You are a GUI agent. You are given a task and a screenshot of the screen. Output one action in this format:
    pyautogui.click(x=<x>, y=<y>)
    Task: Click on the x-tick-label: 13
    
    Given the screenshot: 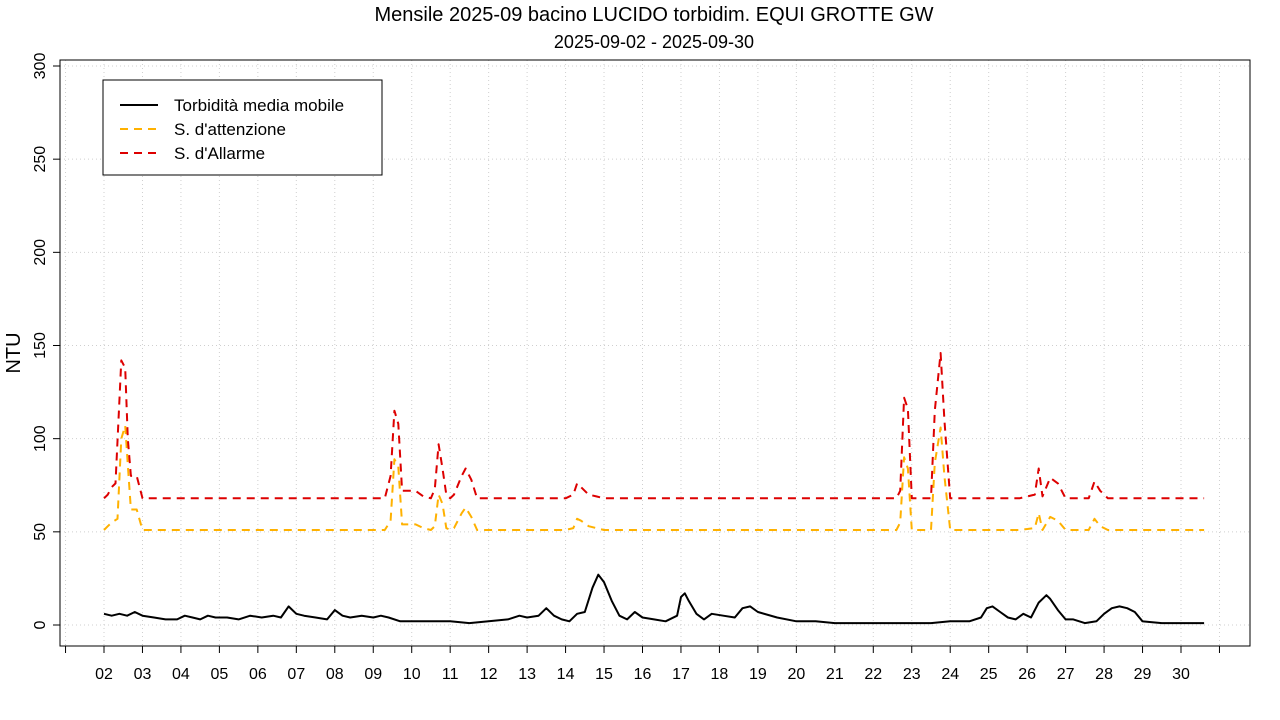 What is the action you would take?
    pyautogui.click(x=527, y=674)
    